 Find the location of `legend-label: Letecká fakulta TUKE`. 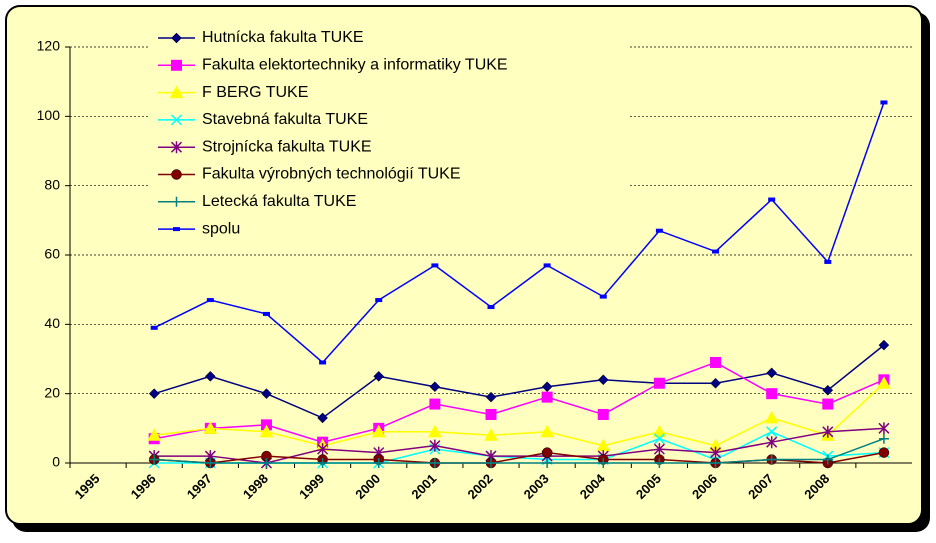

legend-label: Letecká fakulta TUKE is located at coordinates (279, 201).